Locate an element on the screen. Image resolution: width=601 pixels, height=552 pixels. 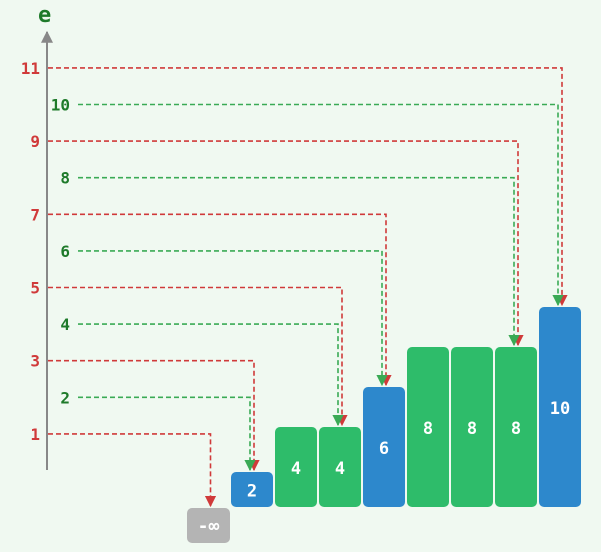
tick-8: 8 is located at coordinates (65, 178).